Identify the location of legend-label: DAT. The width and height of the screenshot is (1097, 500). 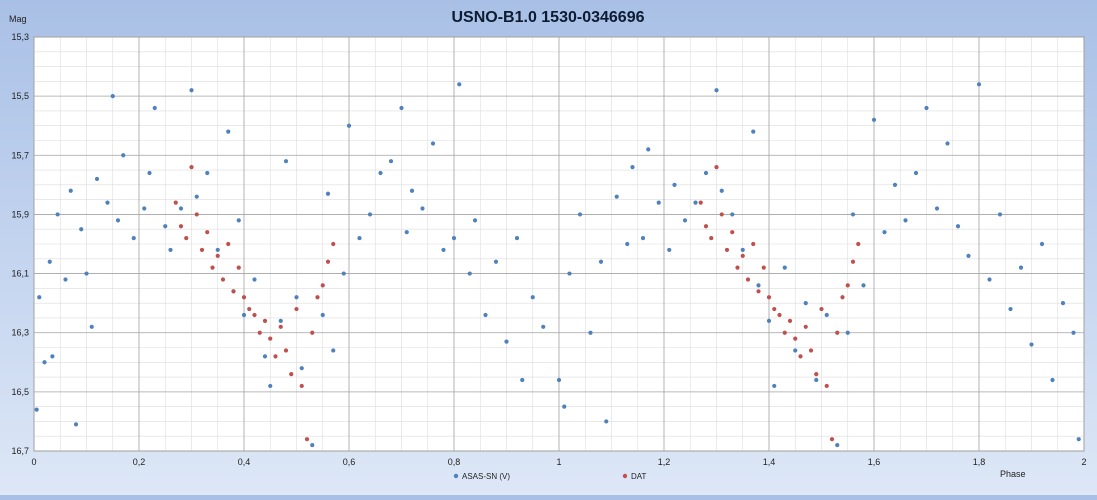
(639, 476).